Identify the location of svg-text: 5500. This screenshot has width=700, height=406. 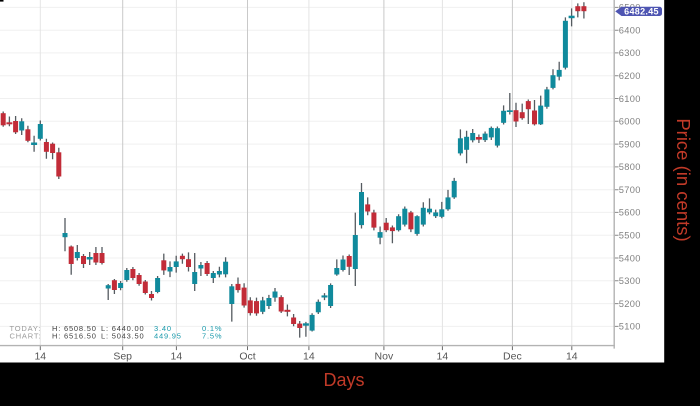
(630, 236).